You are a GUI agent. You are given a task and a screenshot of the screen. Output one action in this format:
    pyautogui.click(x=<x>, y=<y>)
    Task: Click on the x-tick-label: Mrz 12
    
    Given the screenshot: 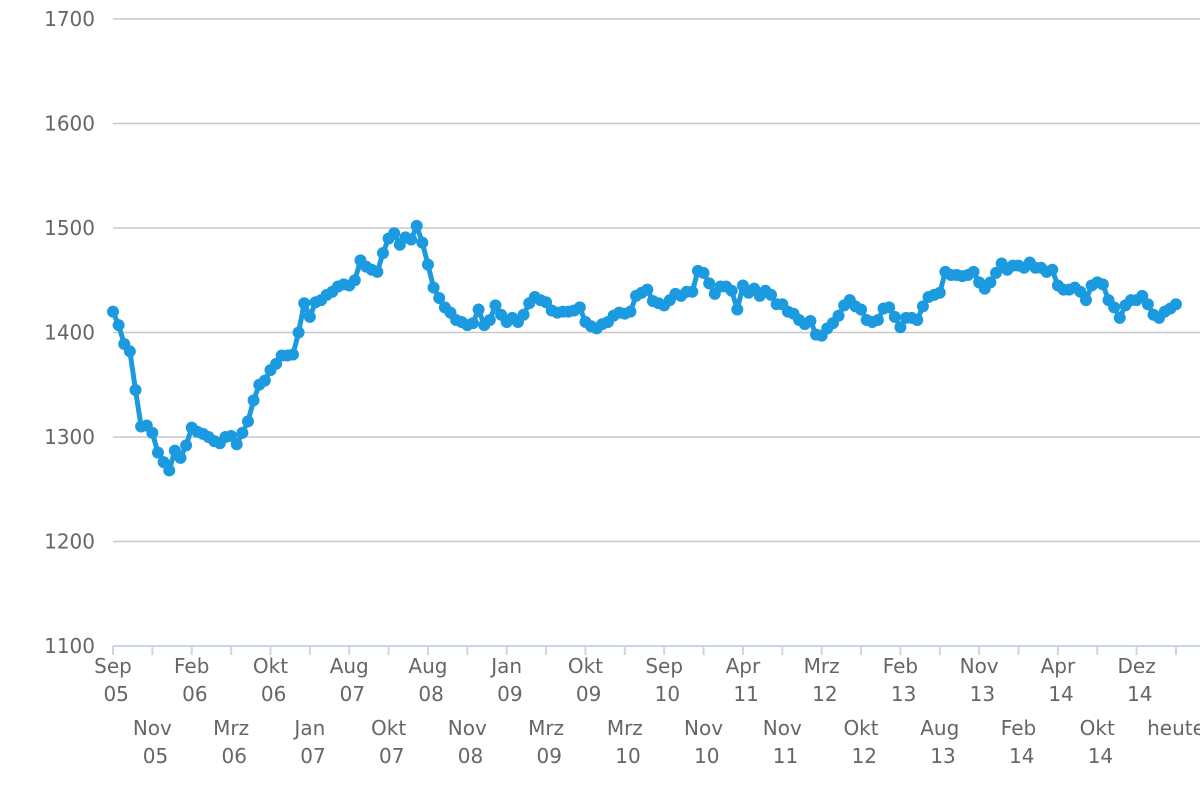 What is the action you would take?
    pyautogui.click(x=822, y=680)
    